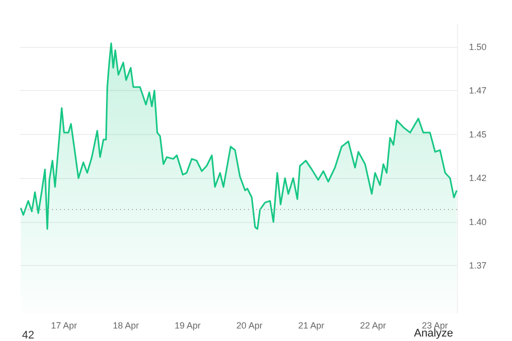 The width and height of the screenshot is (512, 341). Describe the element at coordinates (125, 325) in the screenshot. I see `x-tick-label: 18 Apr` at that location.